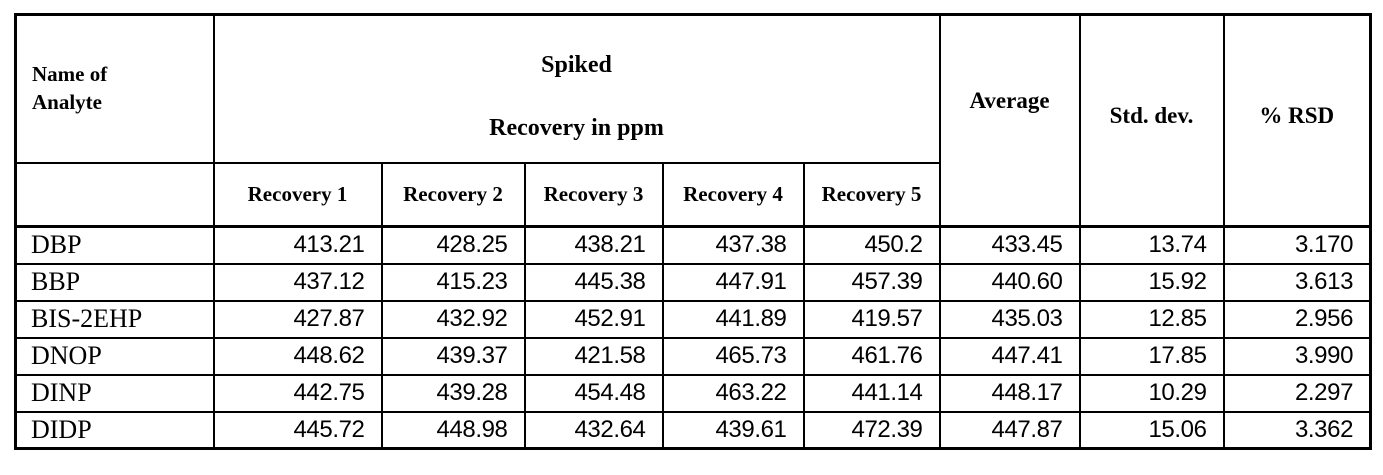 The height and width of the screenshot is (475, 1383). I want to click on analyte-header-cell: Name of Analyte, so click(114, 88).